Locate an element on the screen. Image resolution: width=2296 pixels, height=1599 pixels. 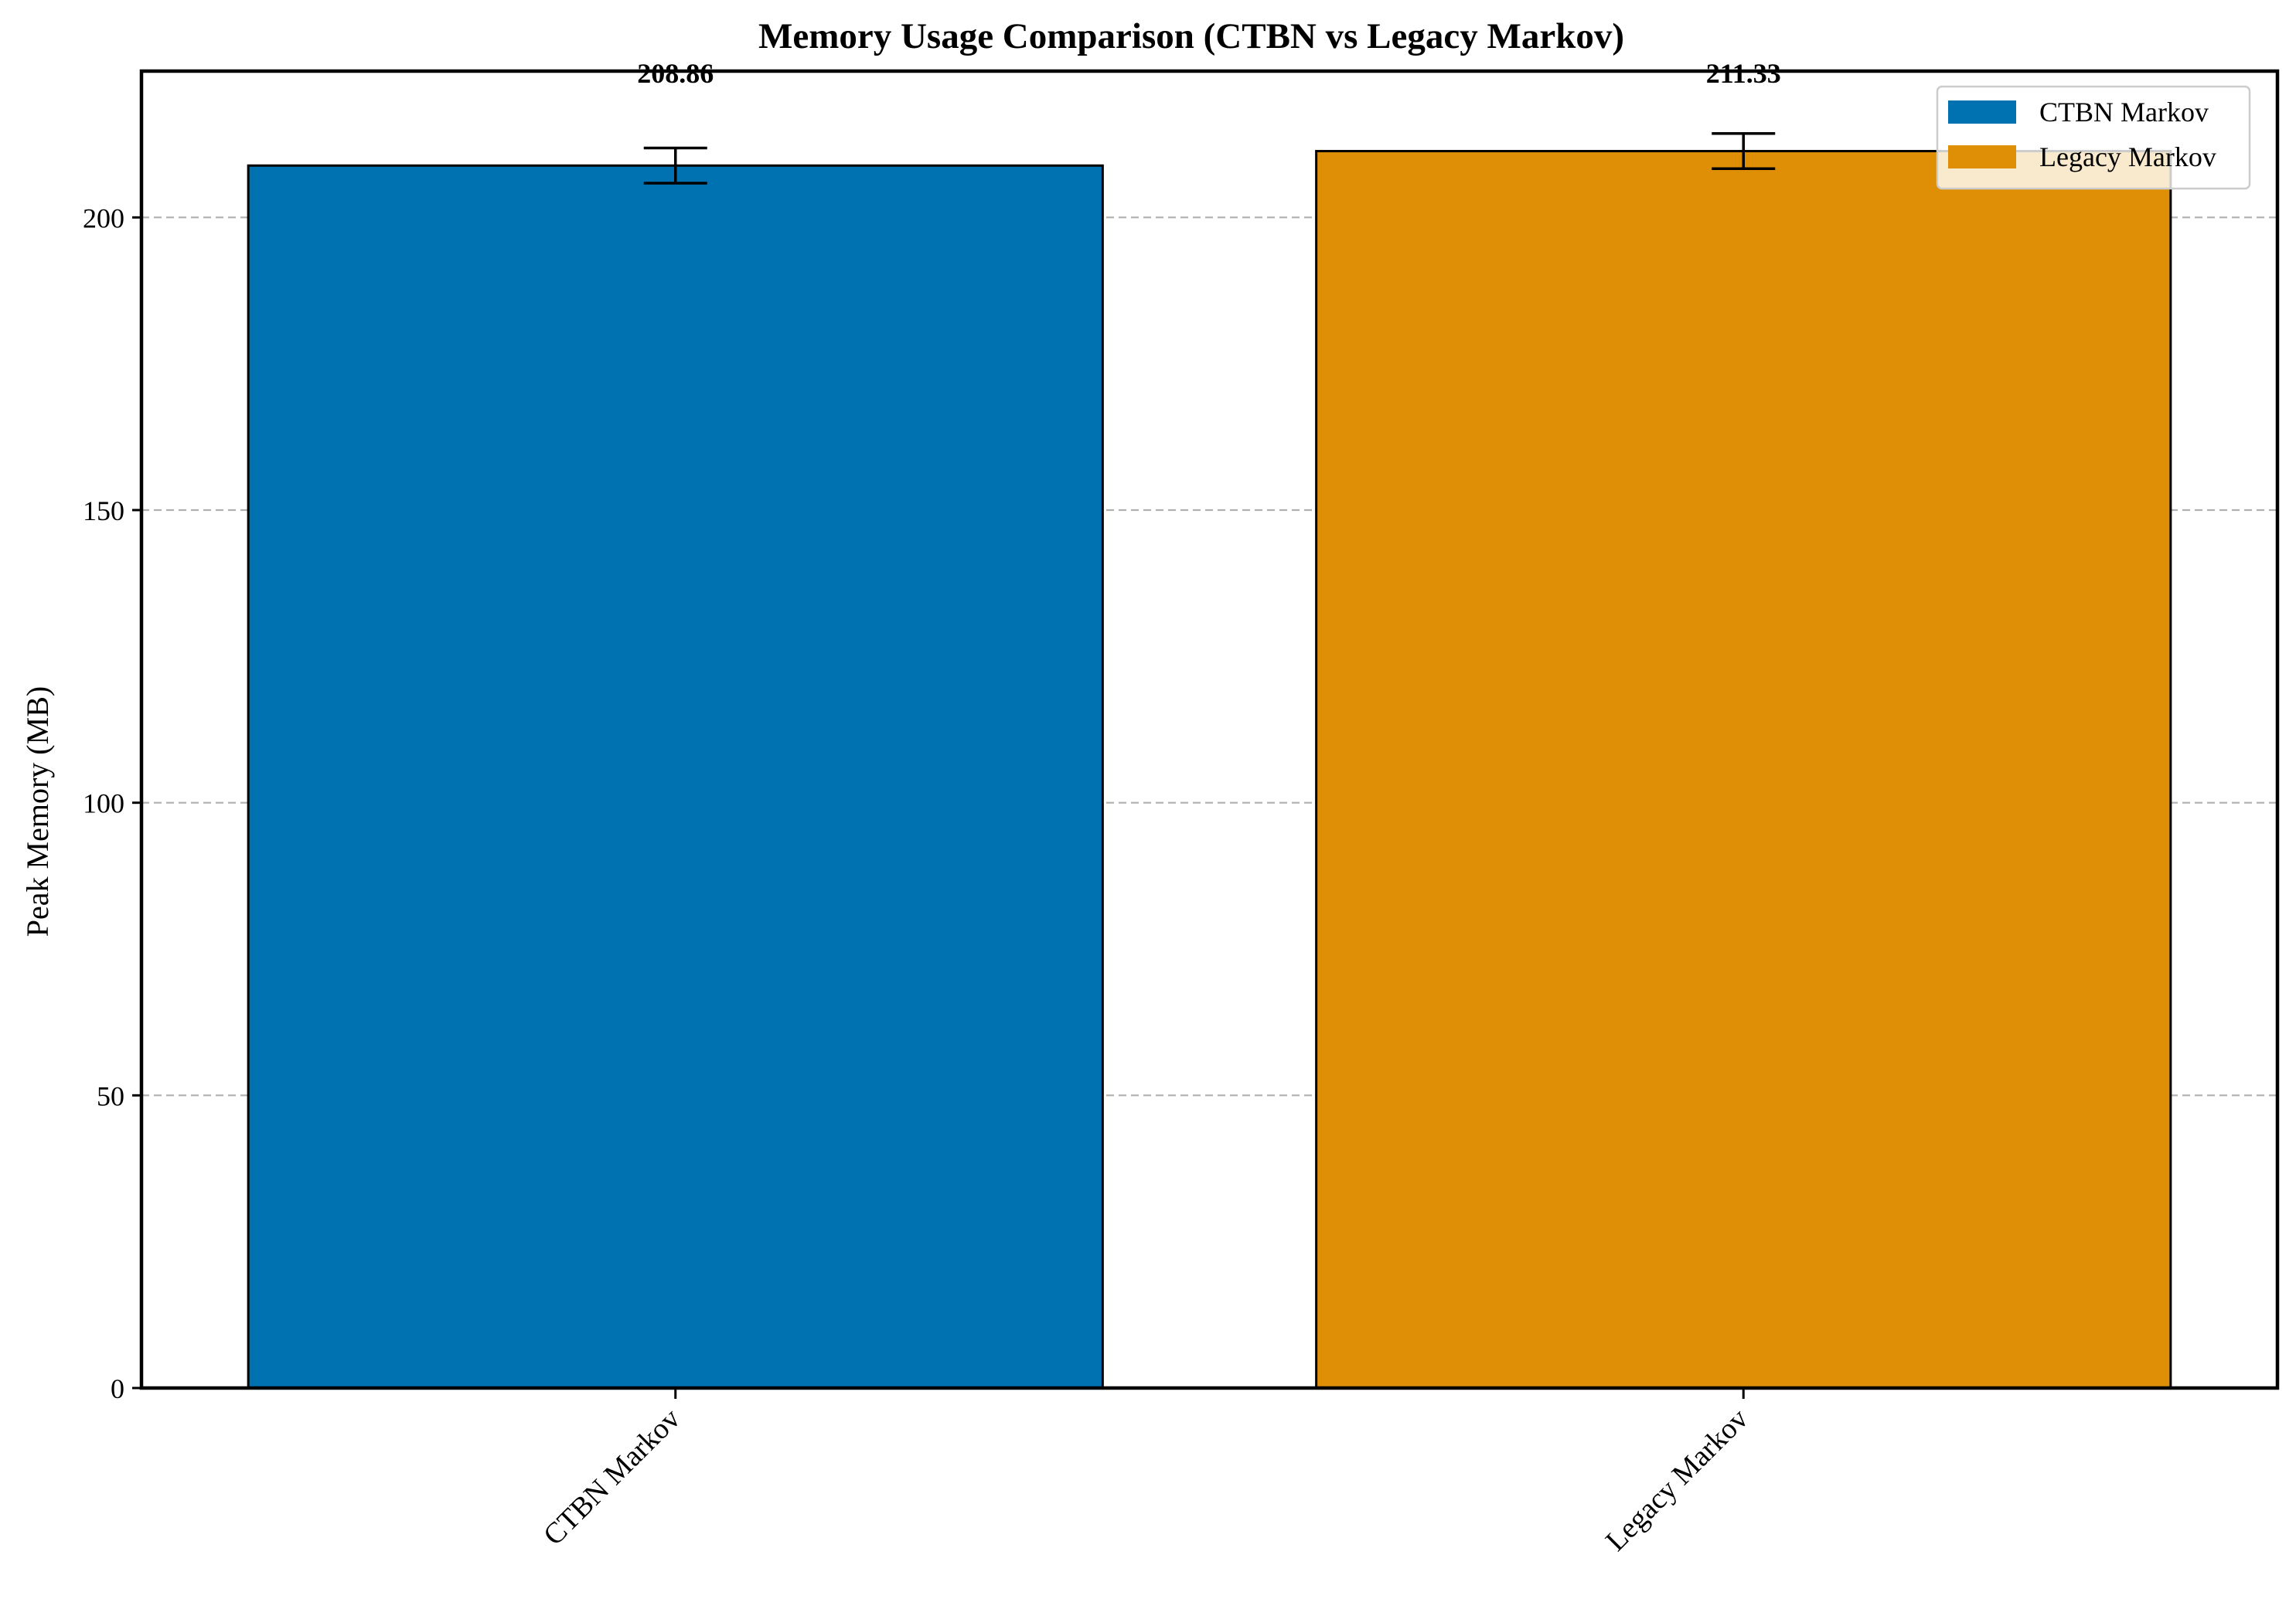
legend-label: CTBN Markov is located at coordinates (2124, 112).